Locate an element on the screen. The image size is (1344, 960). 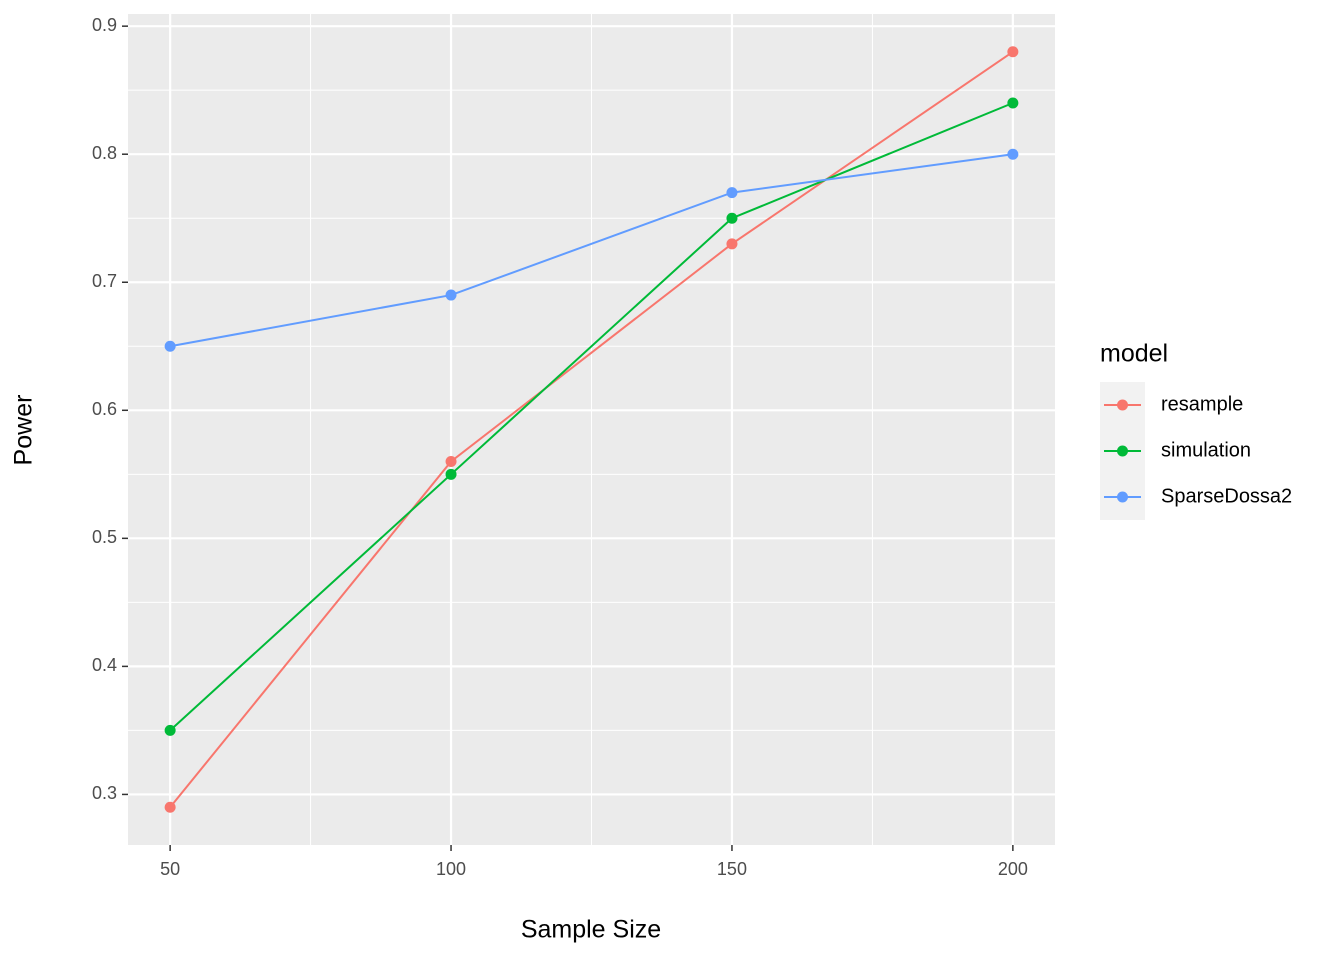
y-tick-label: 0.6 is located at coordinates (104, 409).